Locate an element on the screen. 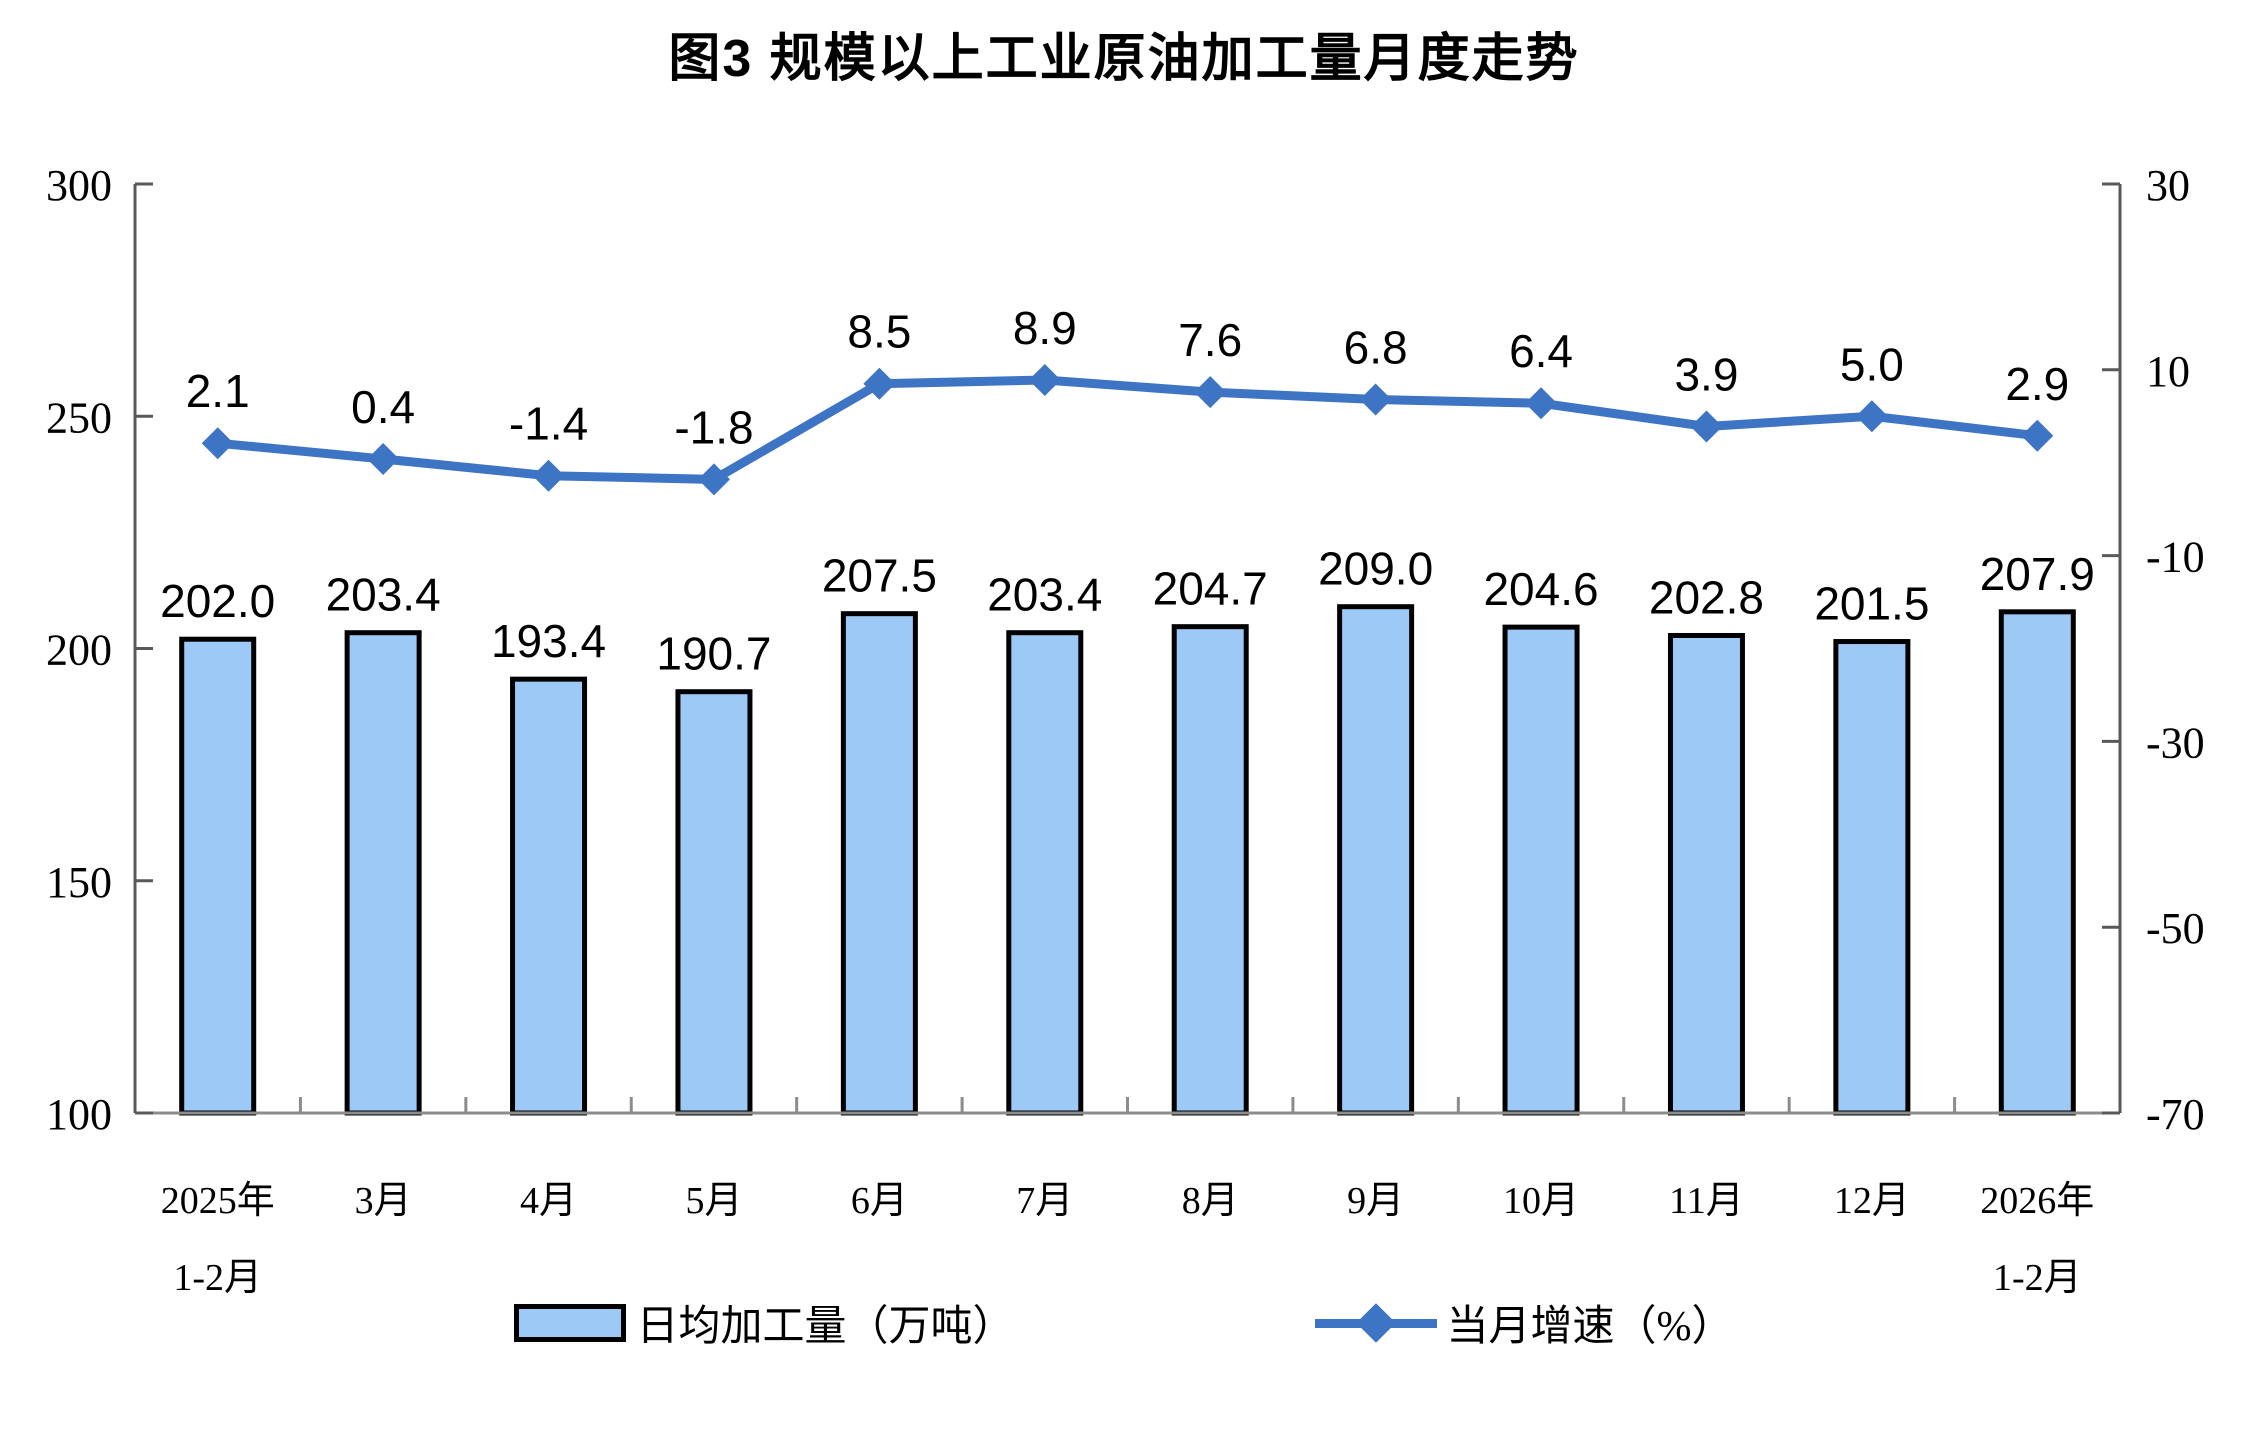 This screenshot has height=1432, width=2248. legend-item-bar-series: 日均加工量（万吨） is located at coordinates (764, 1322).